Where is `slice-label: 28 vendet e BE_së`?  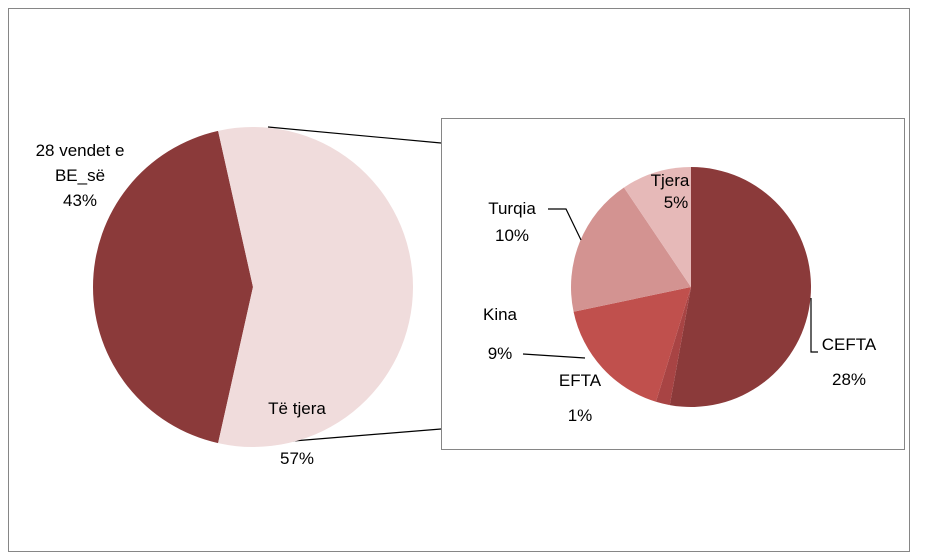
slice-label: 28 vendet e BE_së is located at coordinates (80, 163).